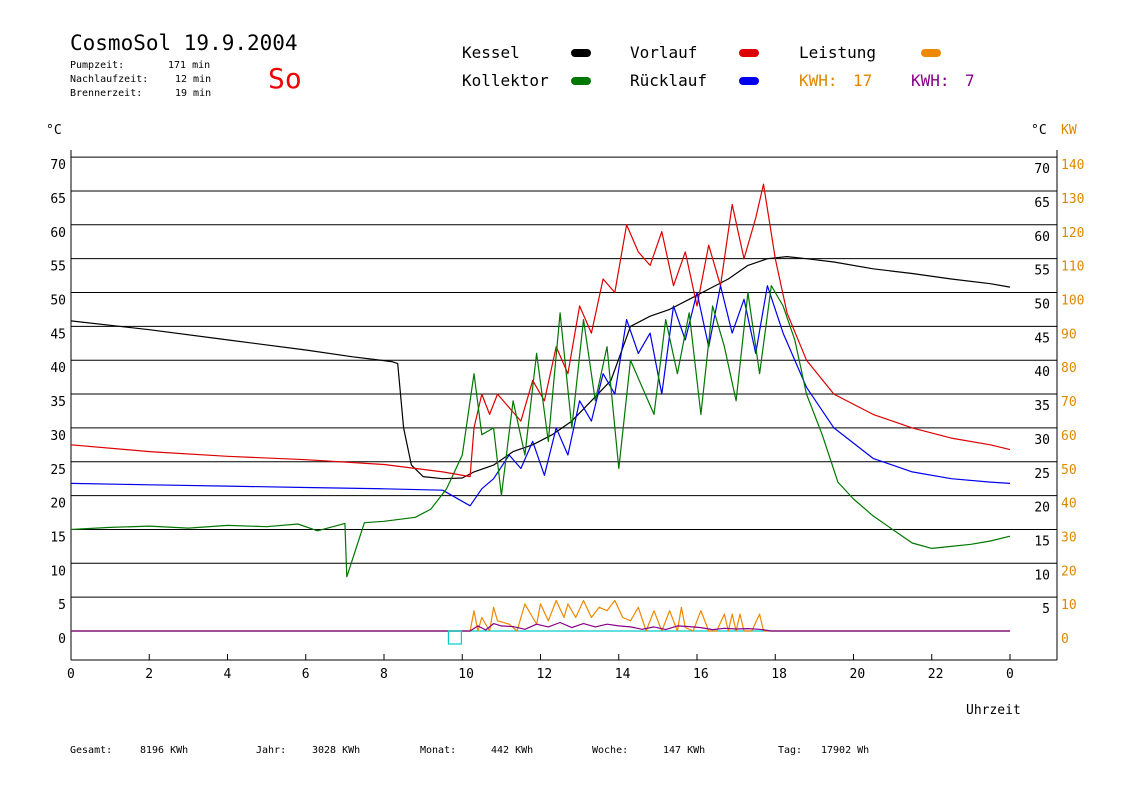 The height and width of the screenshot is (812, 1148). I want to click on x-tick-label: 14, so click(623, 674).